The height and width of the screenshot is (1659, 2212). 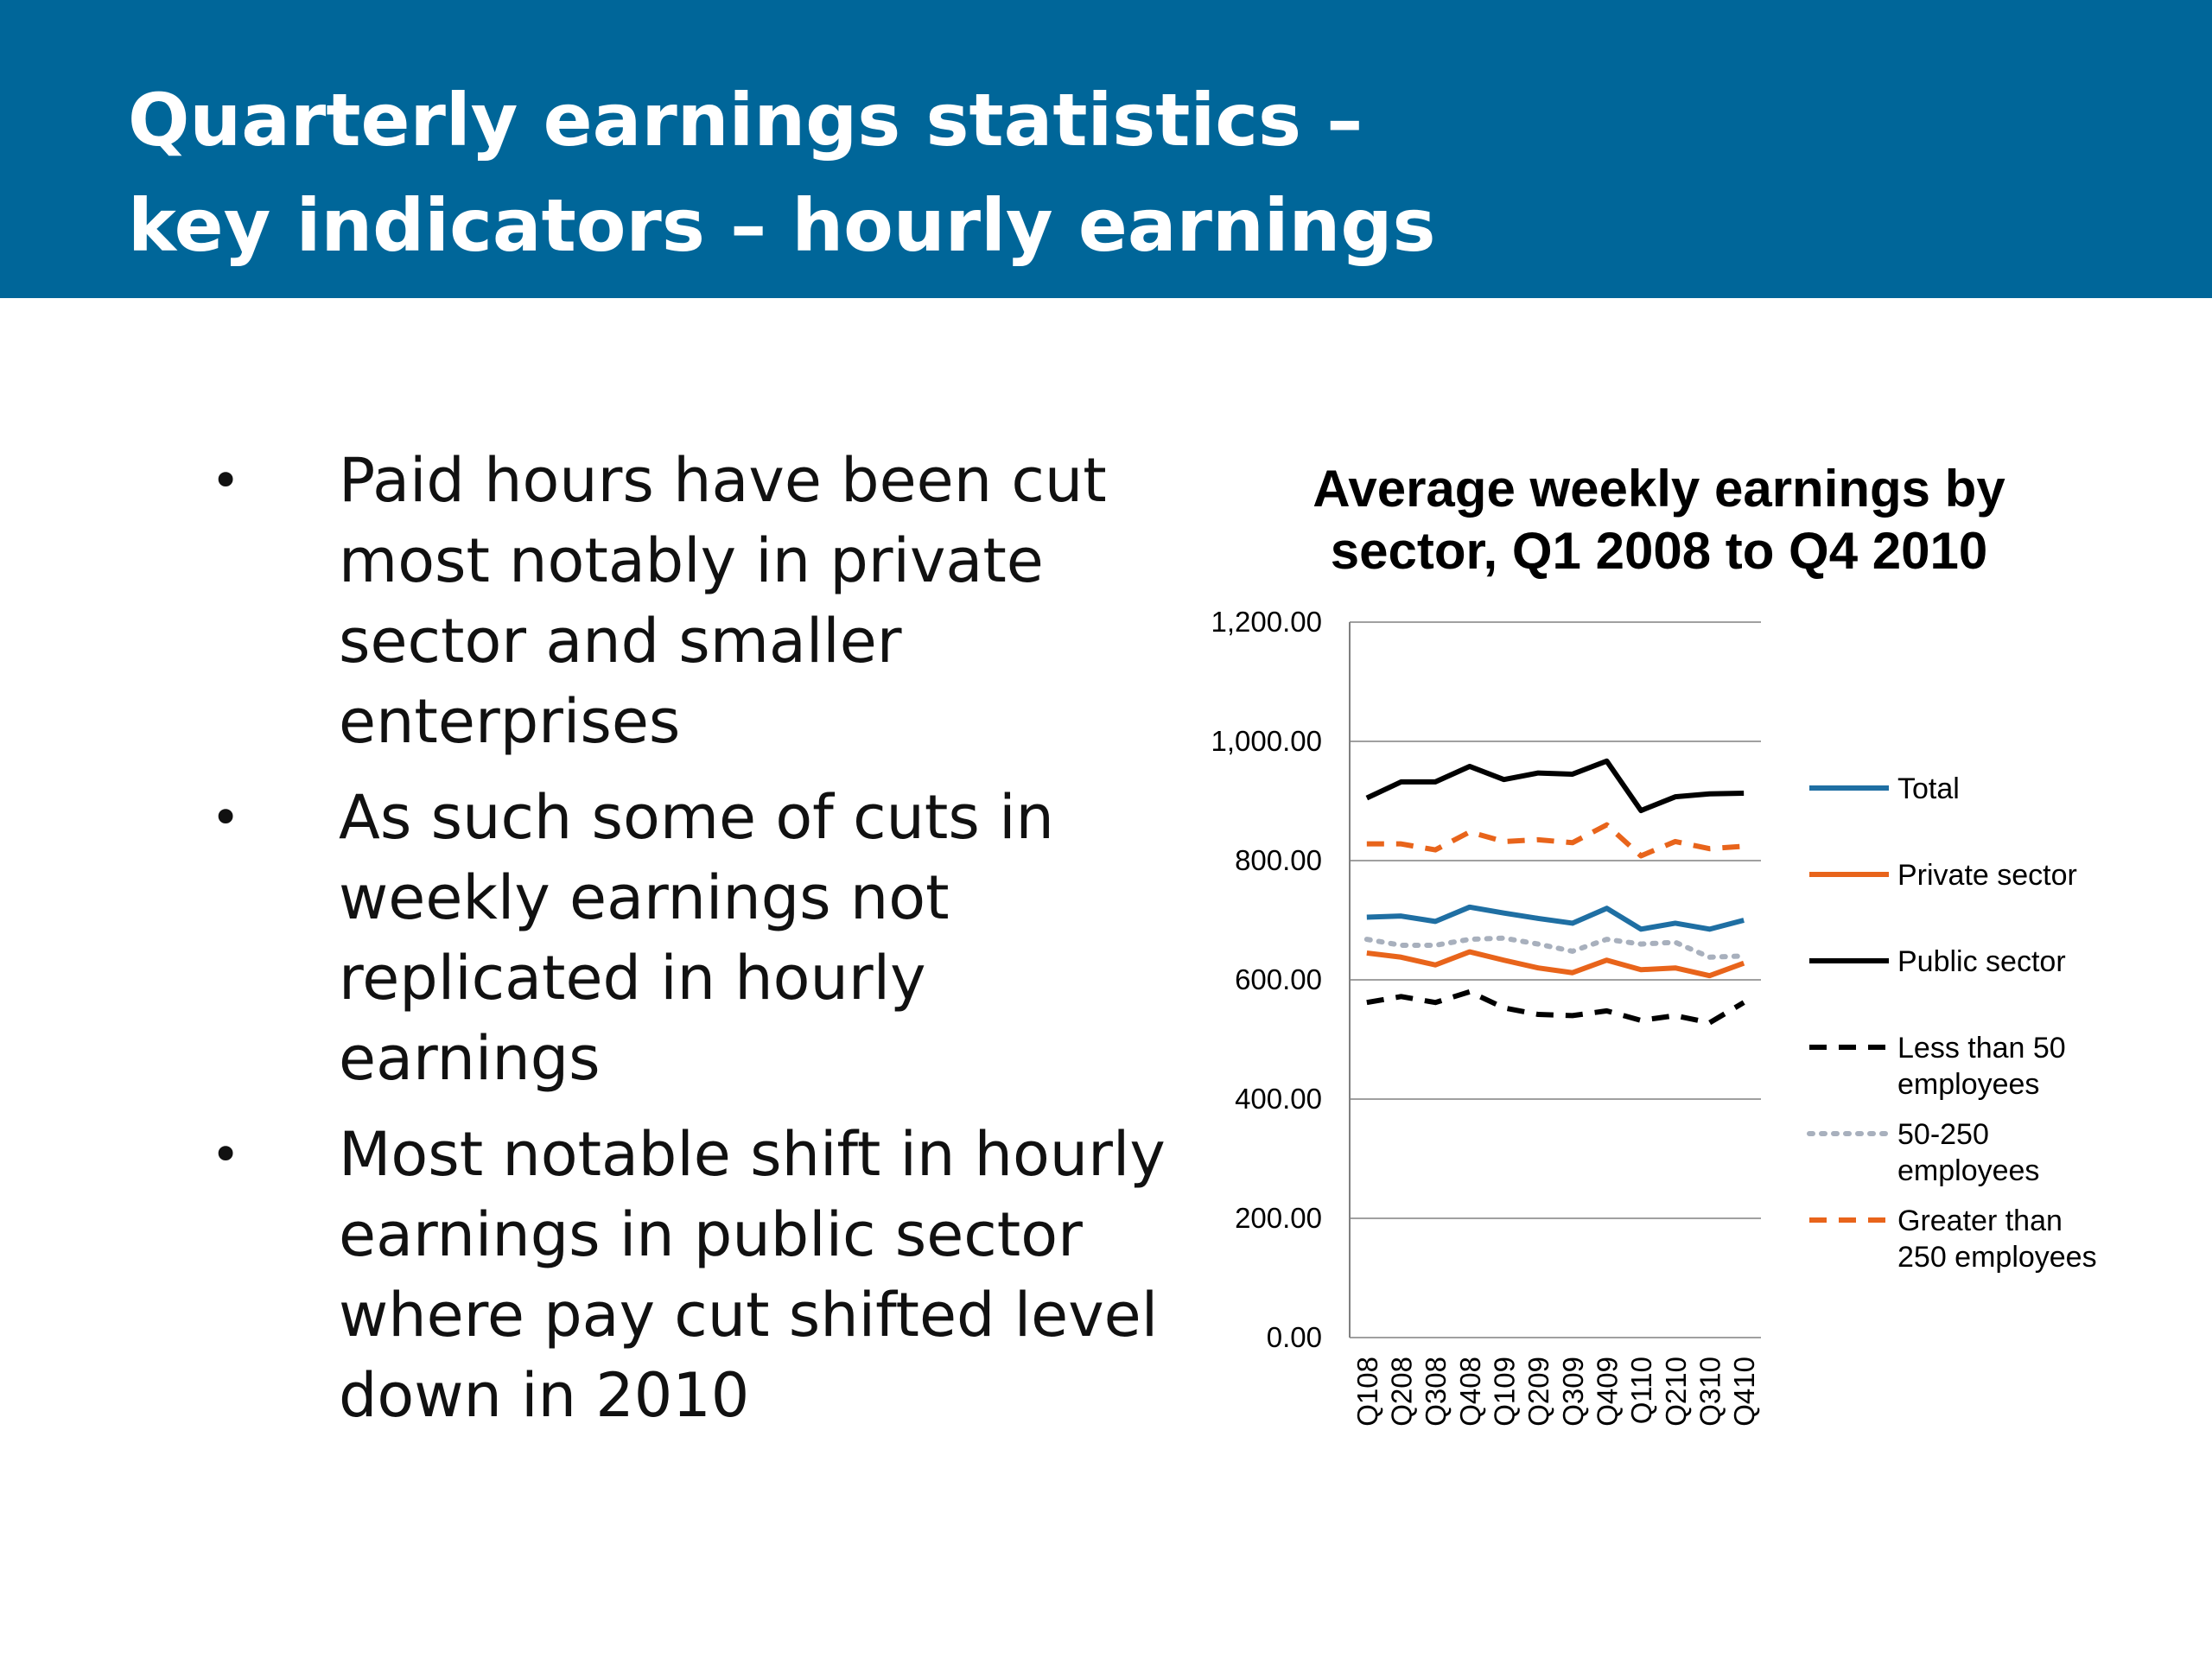 I want to click on x-tick-label: Q208, so click(x=1402, y=1392).